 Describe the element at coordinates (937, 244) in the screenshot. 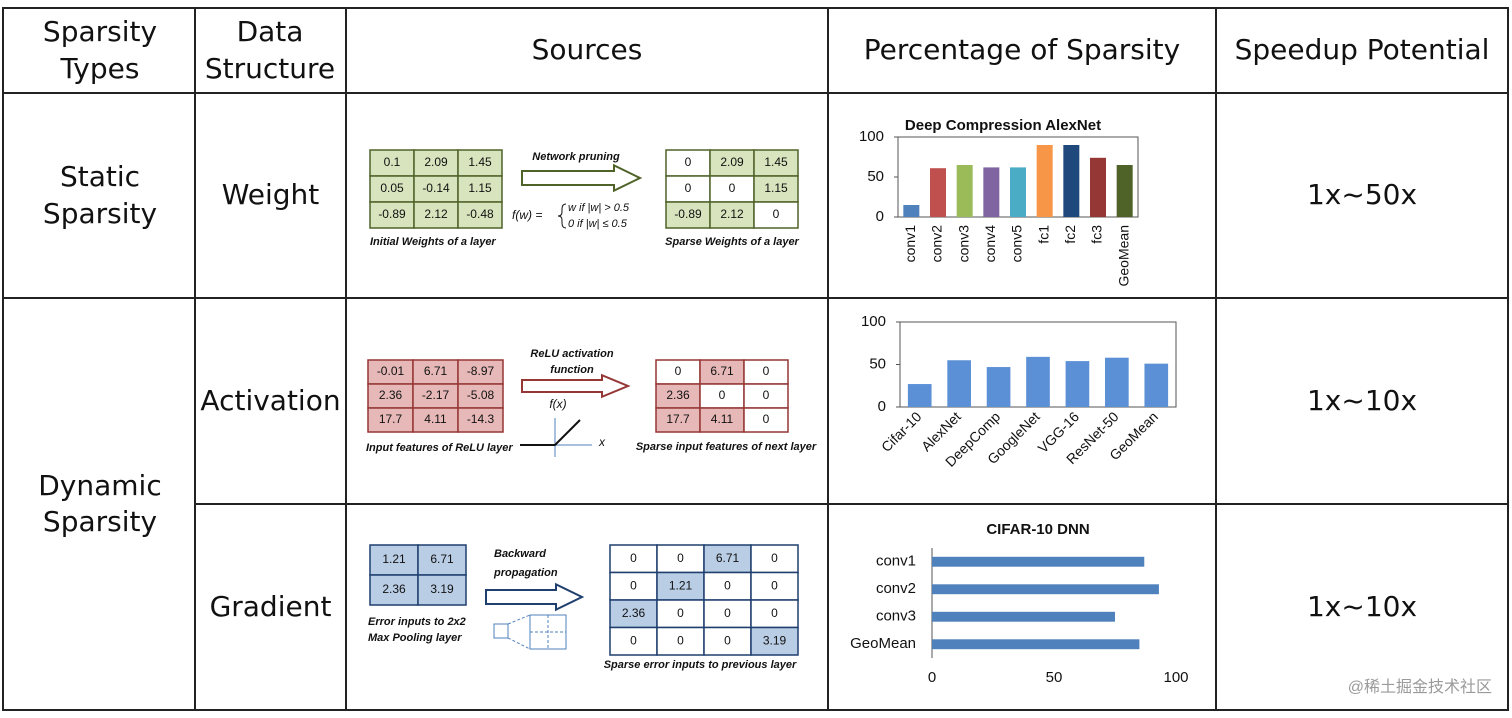

I see `x-tick-label: conv2` at that location.